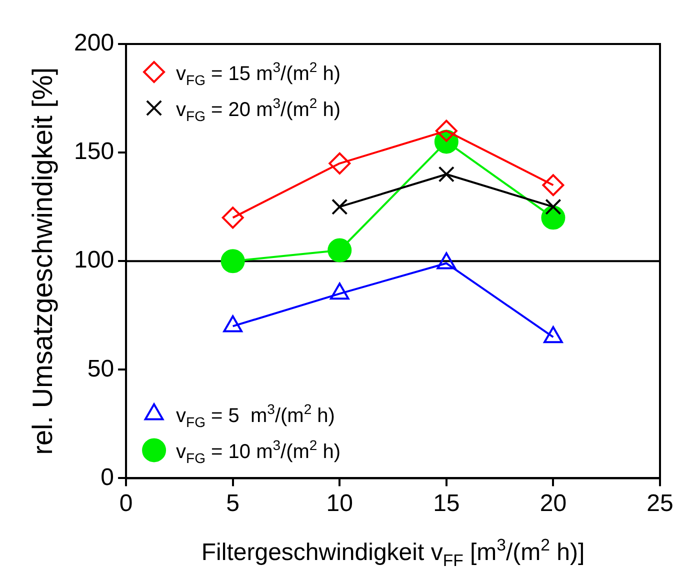  I want to click on x-tick-label: 5, so click(233, 504).